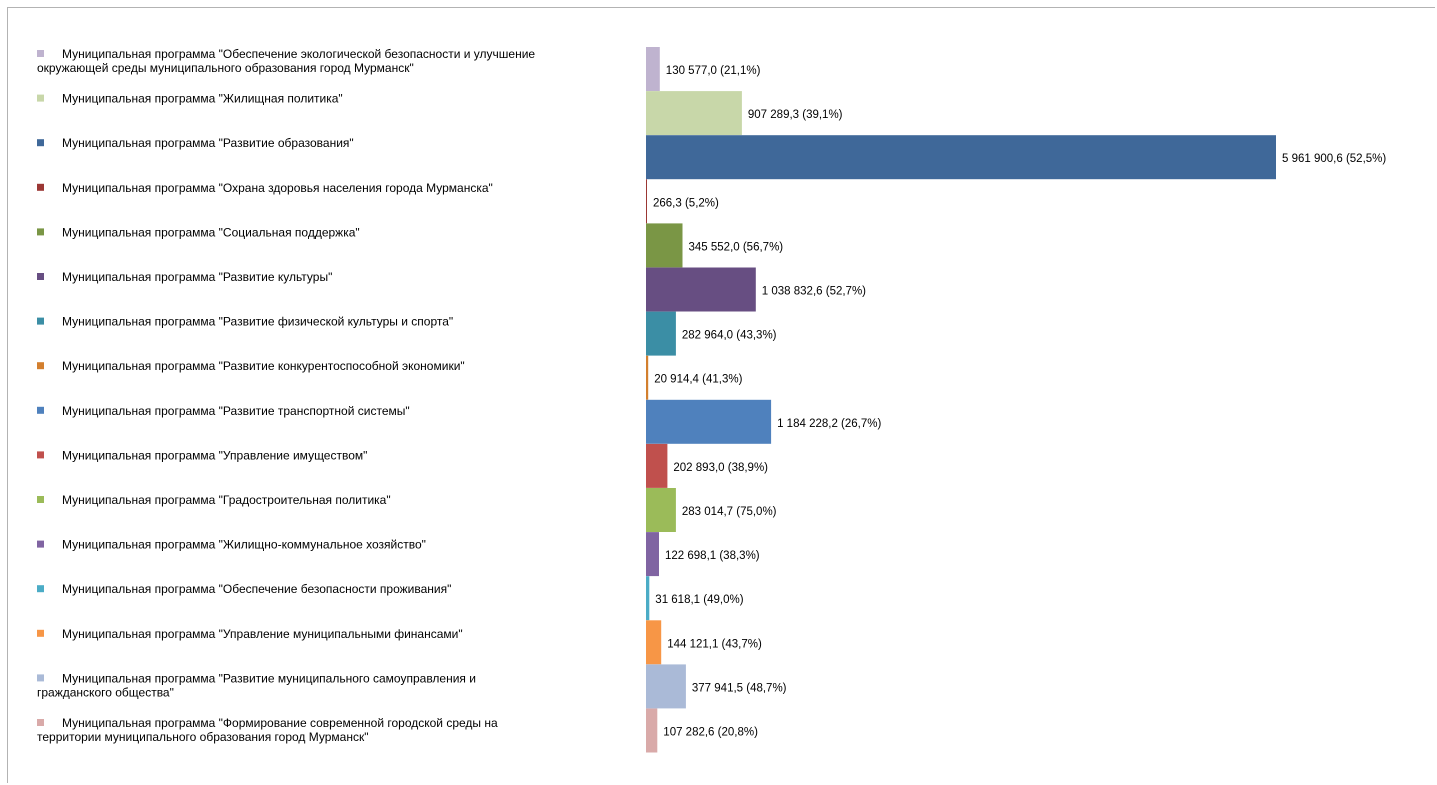  What do you see at coordinates (105, 692) in the screenshot?
I see `legend-label-15-line-2: гражданского общества"` at bounding box center [105, 692].